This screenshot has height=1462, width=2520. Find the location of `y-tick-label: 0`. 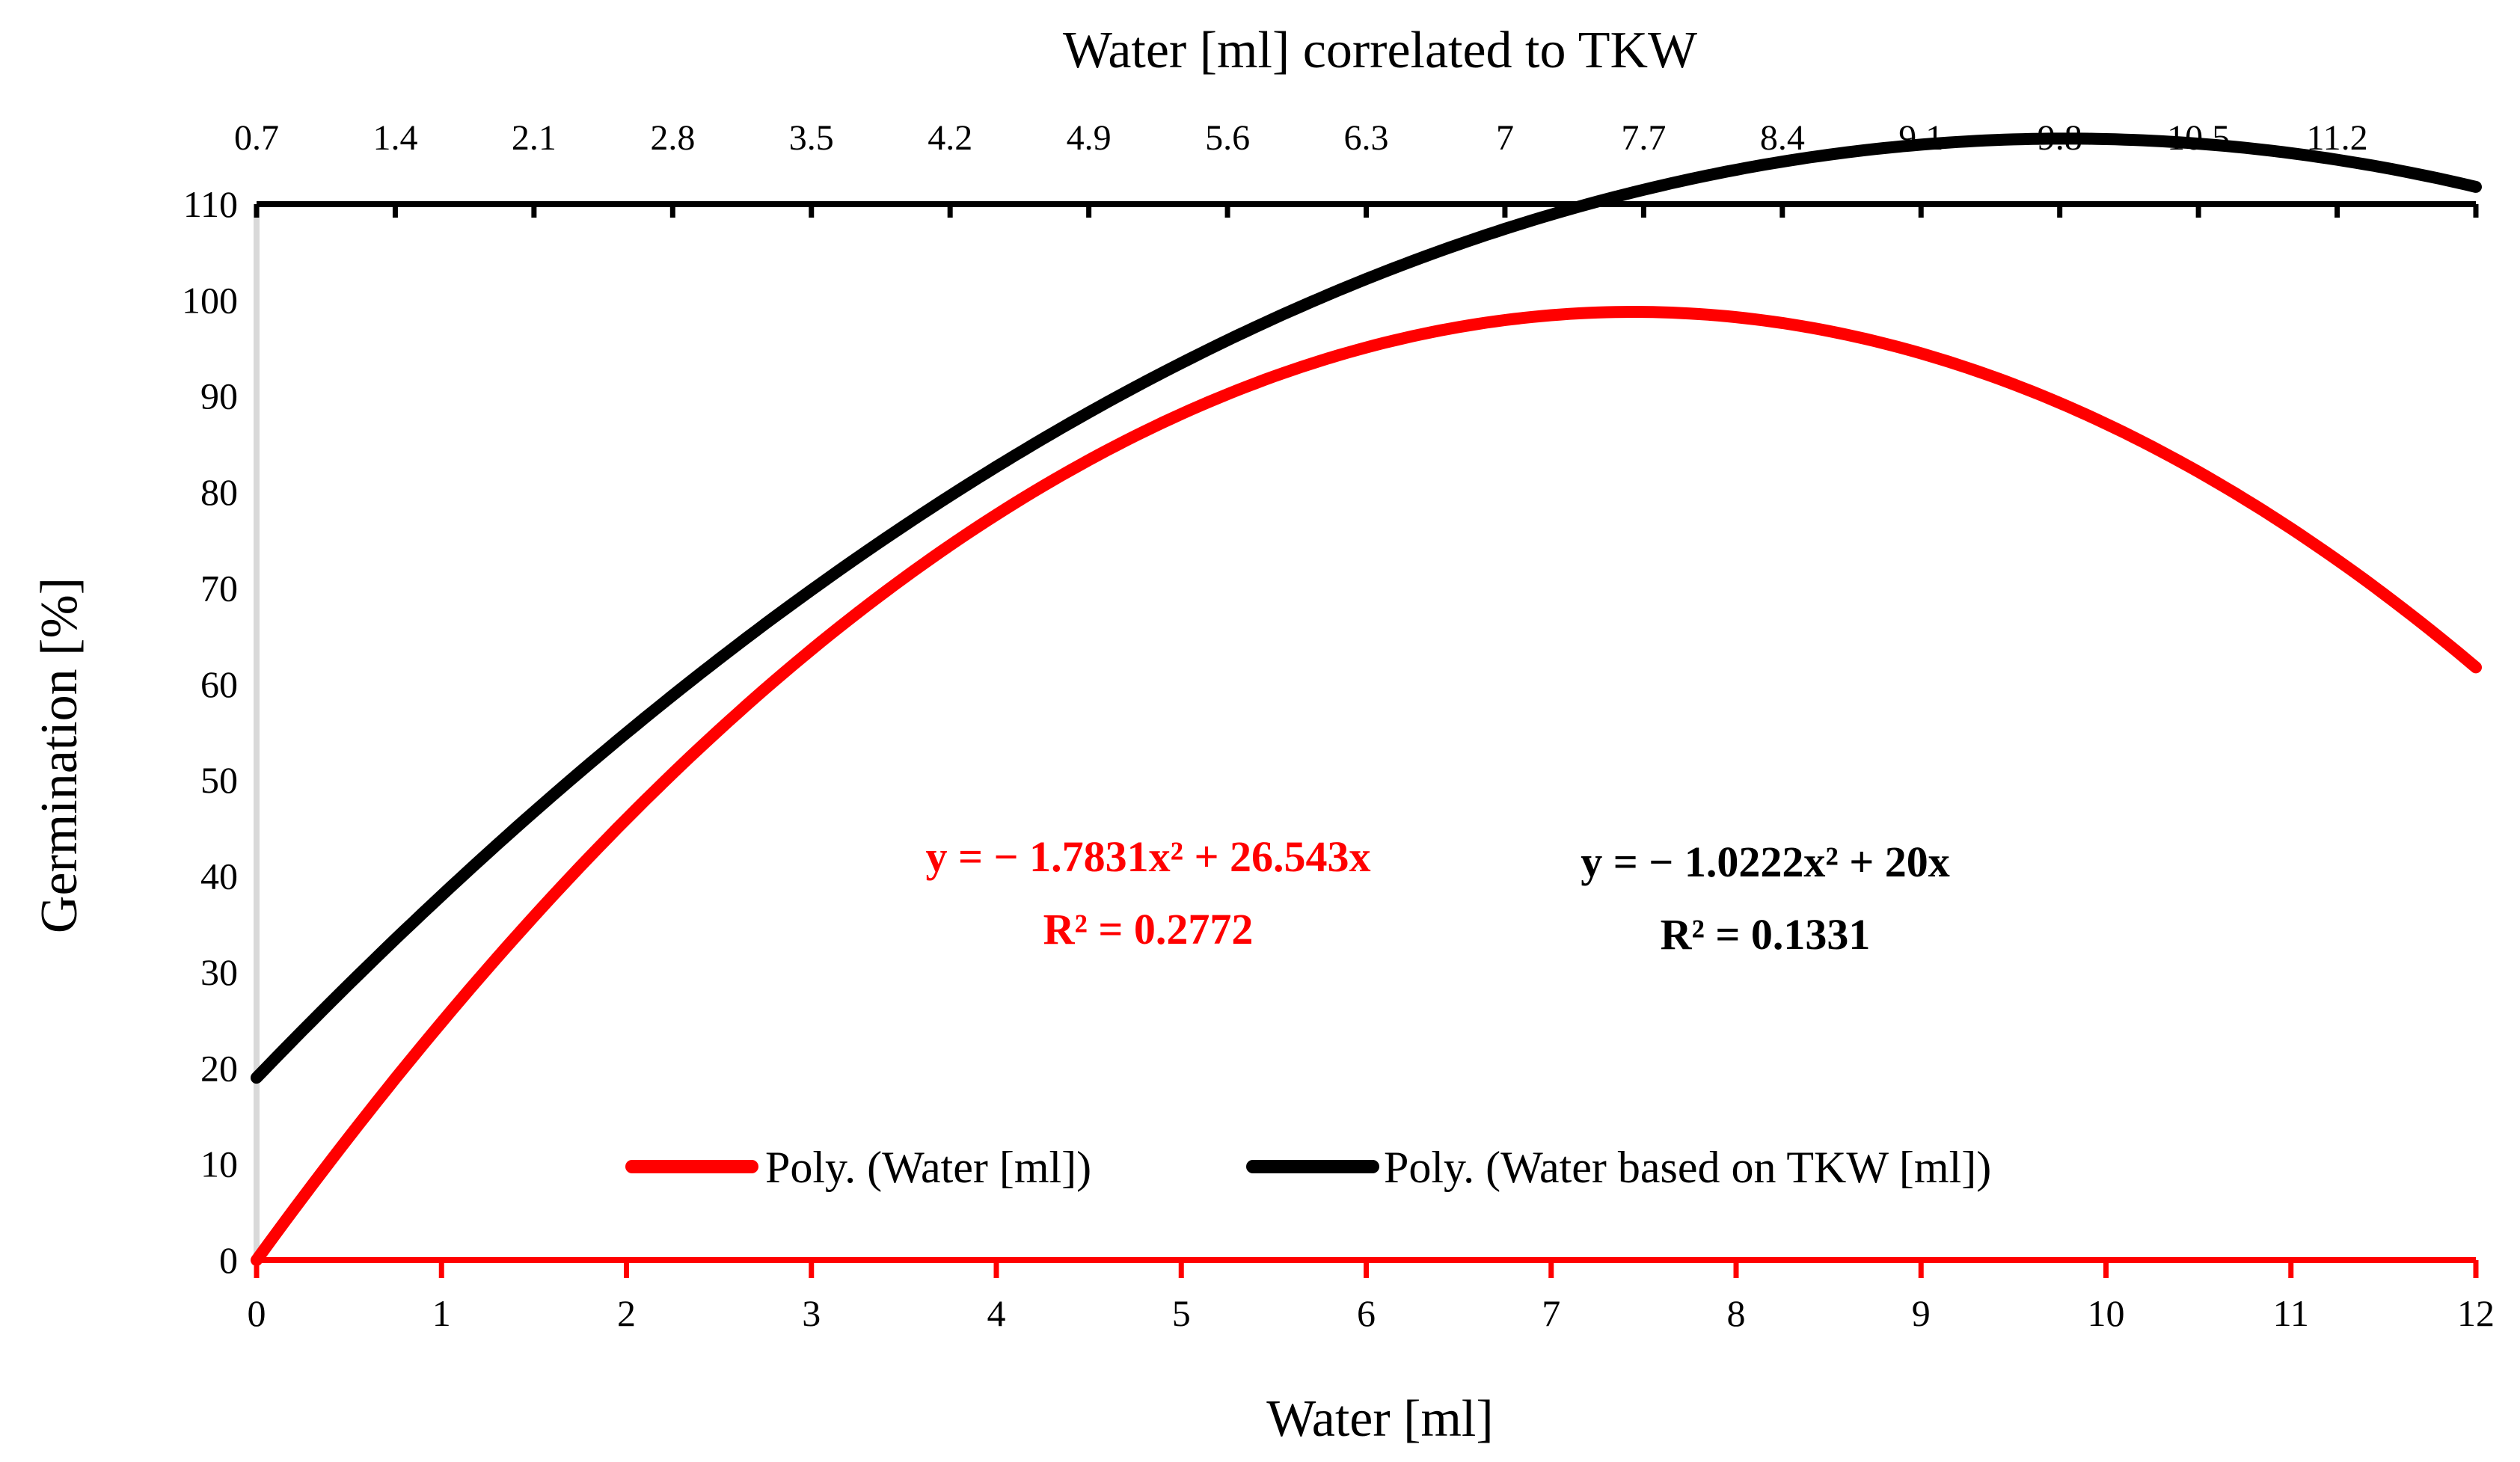

y-tick-label: 0 is located at coordinates (228, 1260).